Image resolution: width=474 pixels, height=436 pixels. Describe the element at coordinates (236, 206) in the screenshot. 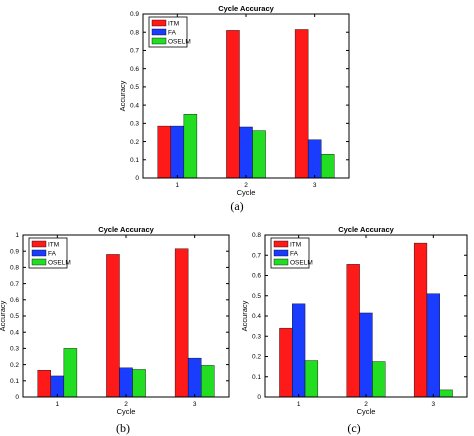

I see `panel-label: (a)` at that location.